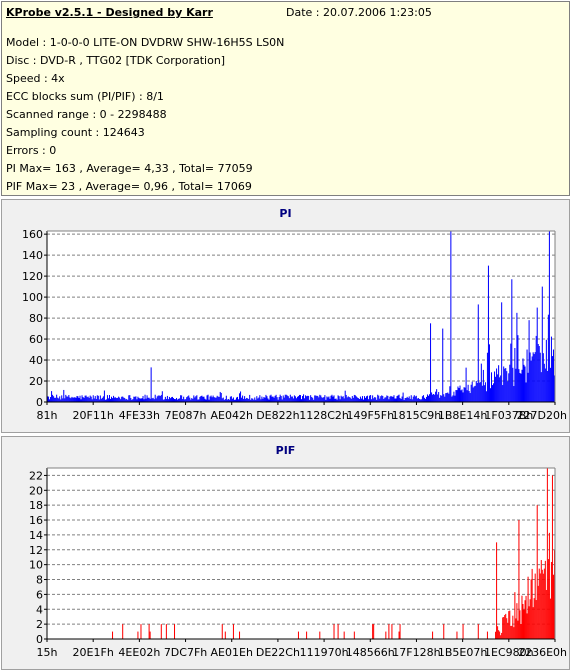 Image resolution: width=572 pixels, height=672 pixels. I want to click on pif-x-tick-label: 1EC980h, so click(509, 652).